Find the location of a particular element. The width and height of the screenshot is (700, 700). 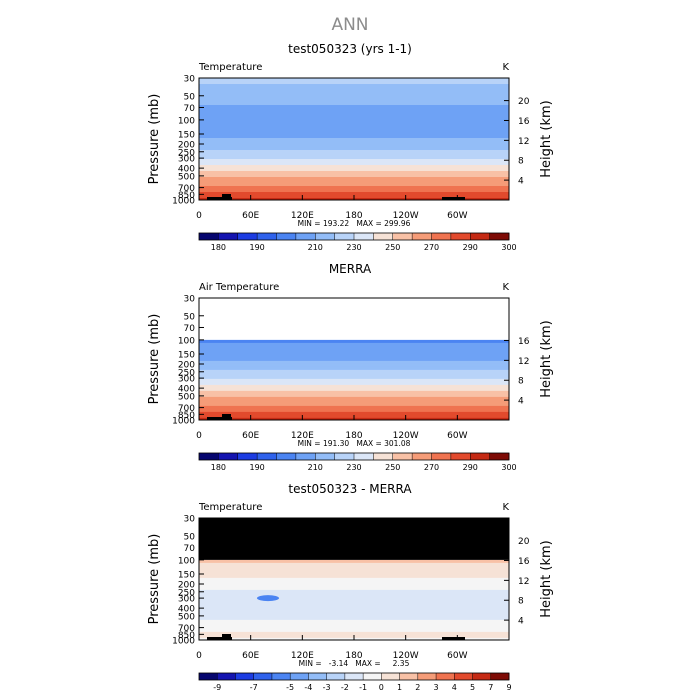

colorbar-label: 9 is located at coordinates (508, 687).